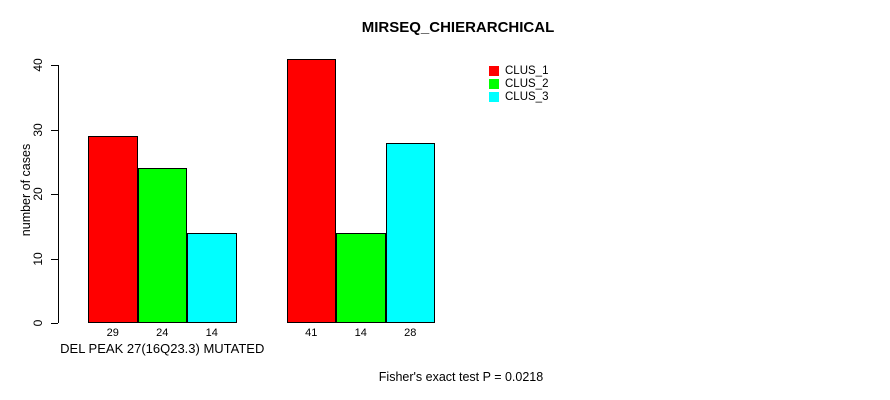  Describe the element at coordinates (38, 130) in the screenshot. I see `y-tick-label: 30` at that location.